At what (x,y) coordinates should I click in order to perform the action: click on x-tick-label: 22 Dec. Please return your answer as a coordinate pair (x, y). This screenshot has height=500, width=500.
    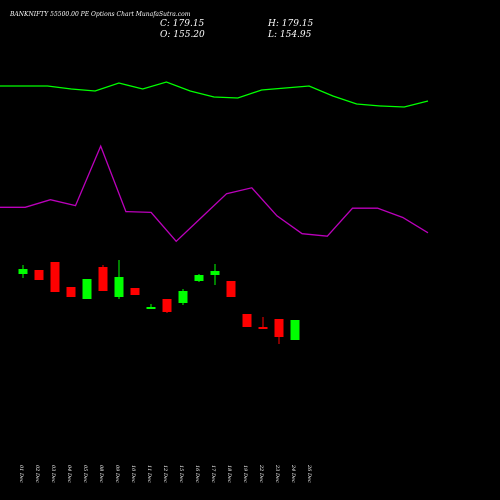
    Looking at the image, I should click on (261, 473).